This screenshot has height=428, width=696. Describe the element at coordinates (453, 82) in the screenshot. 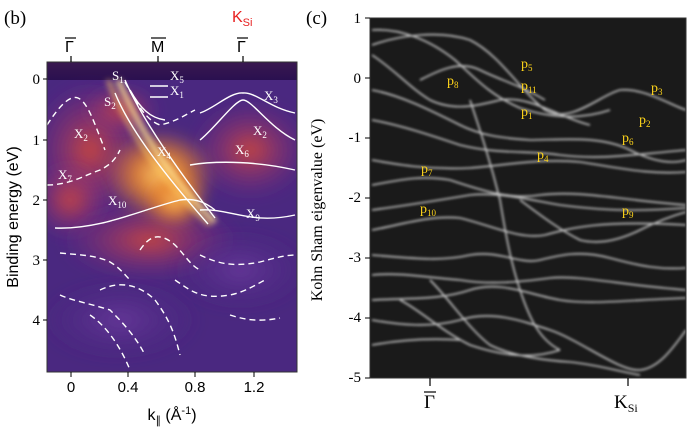

I see `p-label-8: p8` at that location.